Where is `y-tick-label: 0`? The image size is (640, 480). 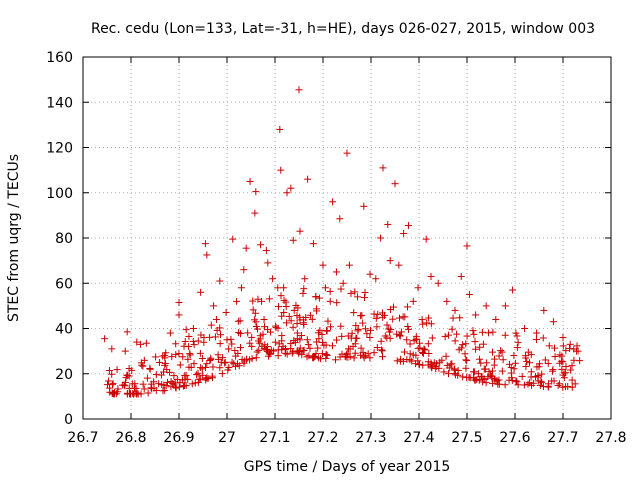
y-tick-label: 0 is located at coordinates (68, 420).